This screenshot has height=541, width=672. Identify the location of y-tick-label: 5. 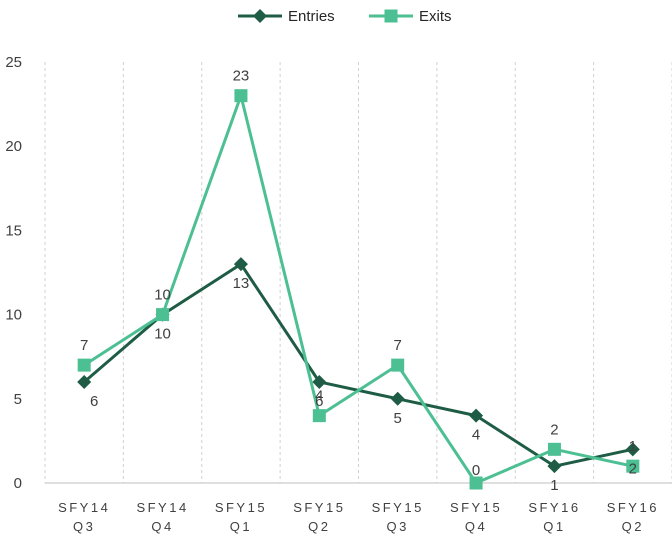
(18, 399).